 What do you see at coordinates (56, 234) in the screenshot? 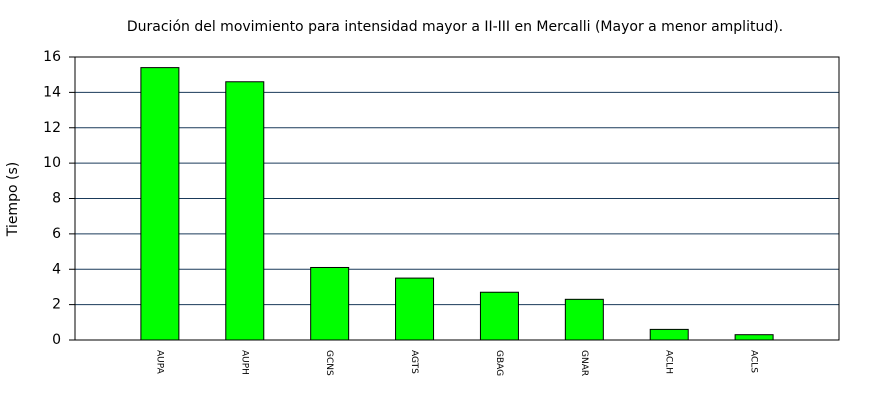
I see `y-tick-label: 6` at bounding box center [56, 234].